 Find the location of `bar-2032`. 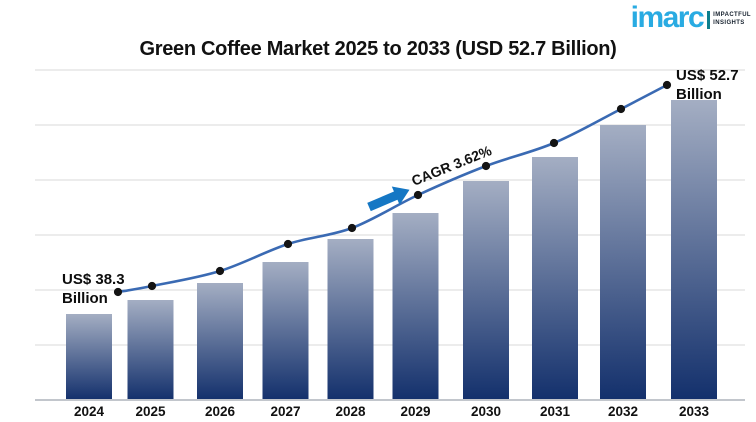

bar-2032 is located at coordinates (623, 262).